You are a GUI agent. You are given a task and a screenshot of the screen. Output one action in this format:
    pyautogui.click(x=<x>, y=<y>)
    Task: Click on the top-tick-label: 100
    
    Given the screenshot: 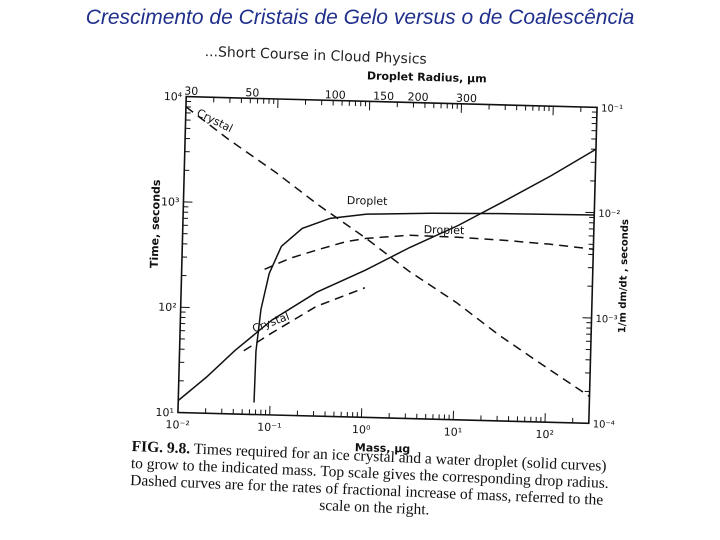 What is the action you would take?
    pyautogui.click(x=335, y=95)
    